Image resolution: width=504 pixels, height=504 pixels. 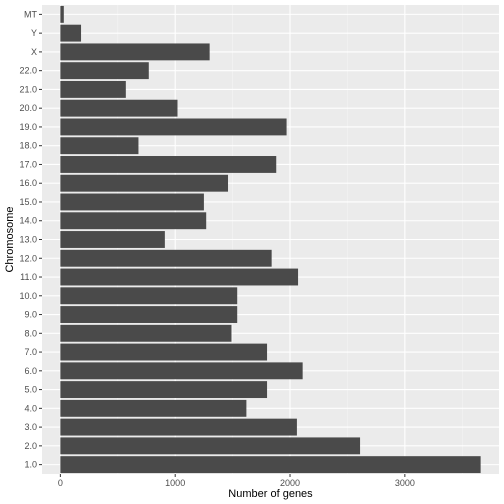 What do you see at coordinates (175, 483) in the screenshot?
I see `x-tick-label: 1000` at bounding box center [175, 483].